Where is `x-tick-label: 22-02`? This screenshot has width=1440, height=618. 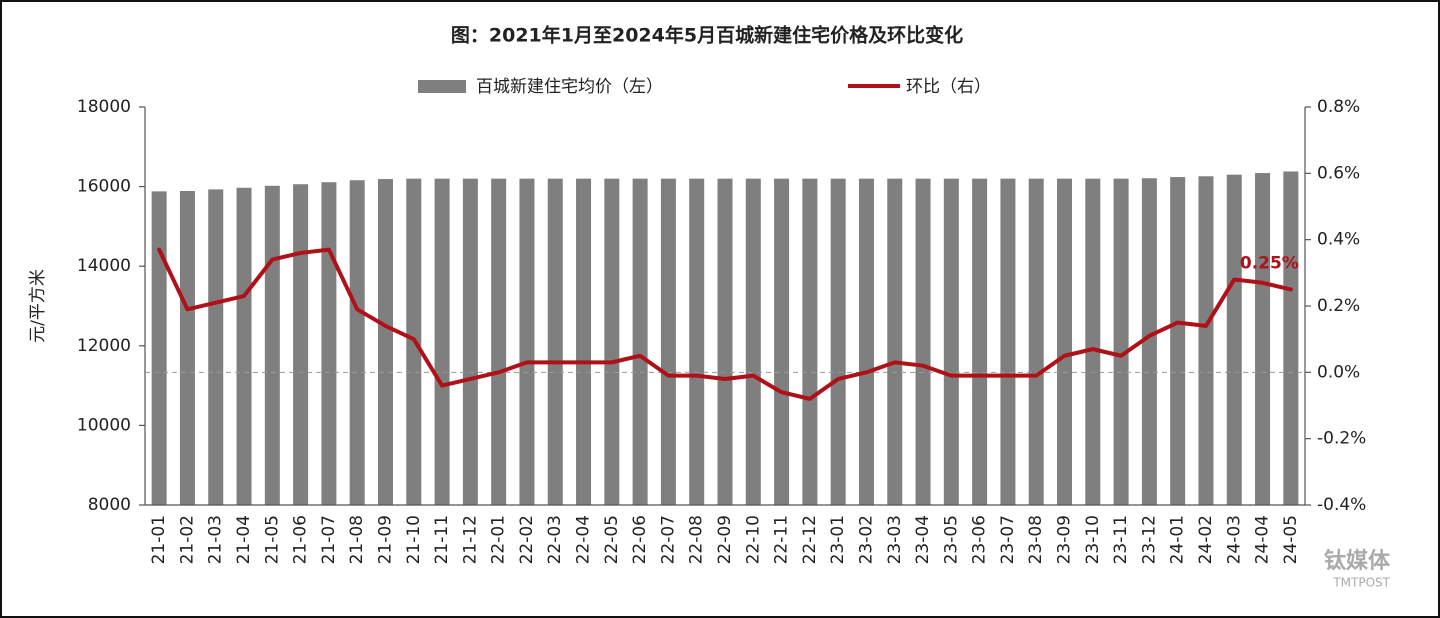 x-tick-label: 22-02 is located at coordinates (527, 539).